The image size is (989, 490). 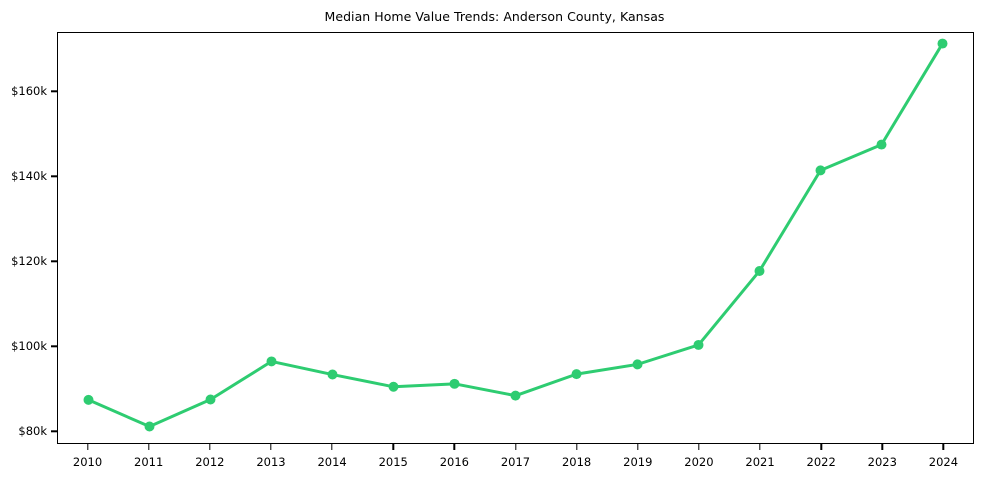 I want to click on y-axis-tick-label: $100k, so click(x=29, y=346).